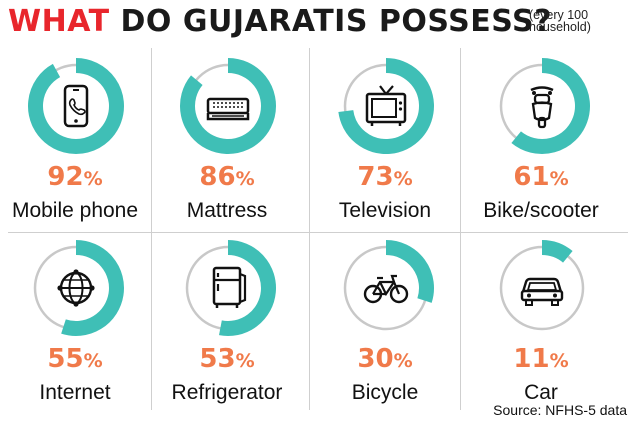 This screenshot has height=426, width=635. I want to click on donut-arc-internet, so click(92, 288).